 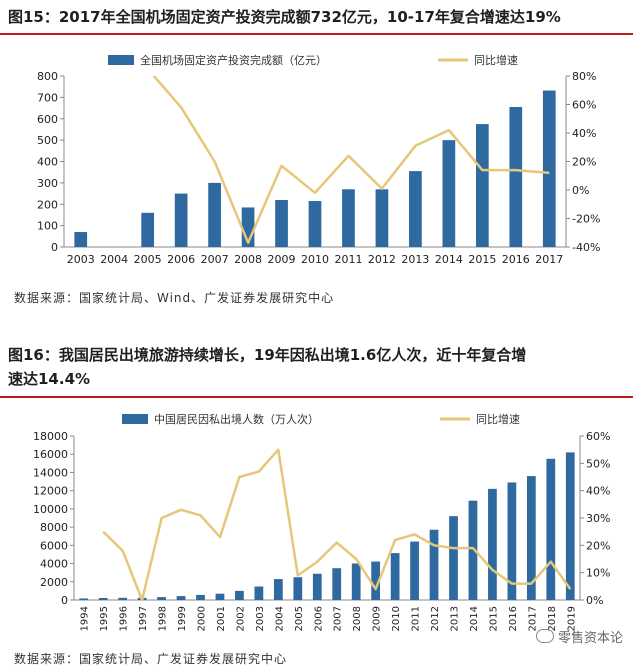 I want to click on left-tick-label: 600, so click(x=47, y=119).